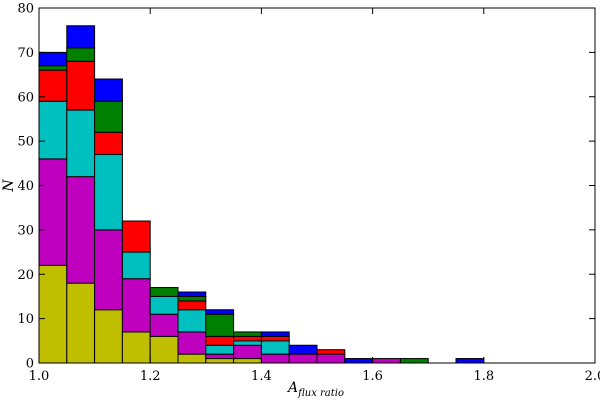 The height and width of the screenshot is (402, 600). I want to click on x-tick-label: 1.6, so click(372, 376).